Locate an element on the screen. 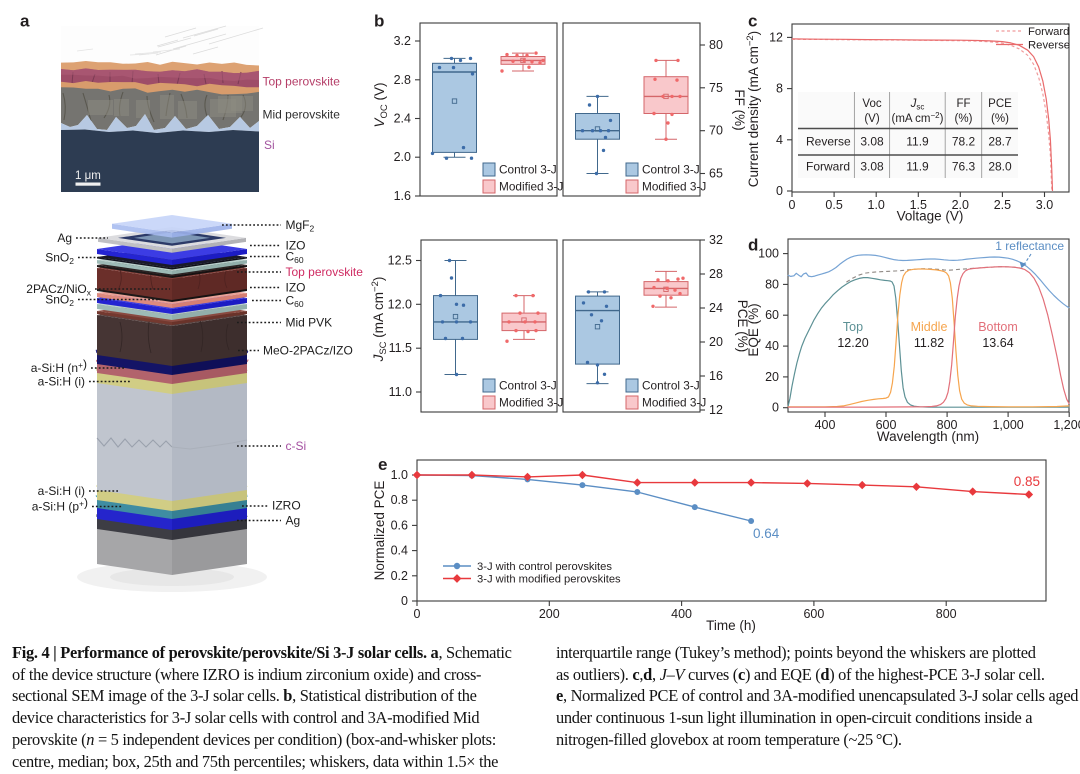 The height and width of the screenshot is (774, 1080). svg-text: 0.85 is located at coordinates (1027, 481).